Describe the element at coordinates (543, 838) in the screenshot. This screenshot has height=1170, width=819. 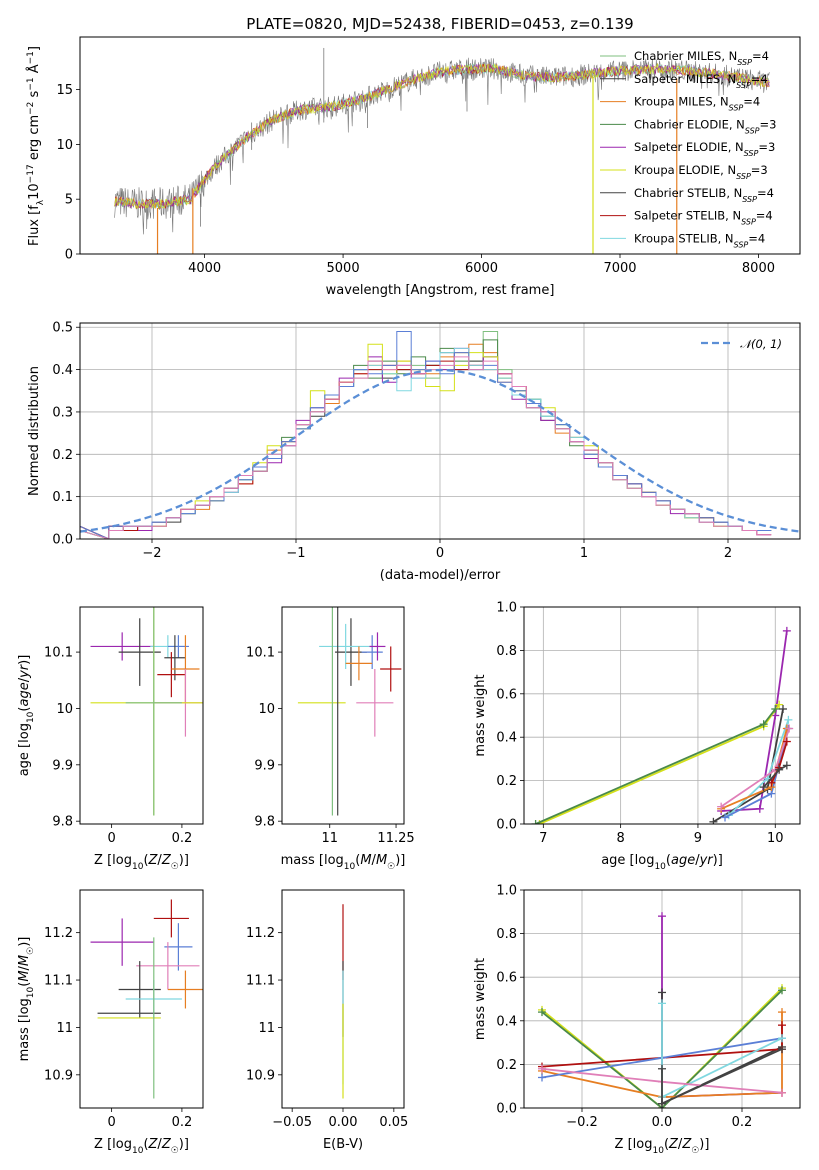
I see `x-tick-label: 7` at that location.